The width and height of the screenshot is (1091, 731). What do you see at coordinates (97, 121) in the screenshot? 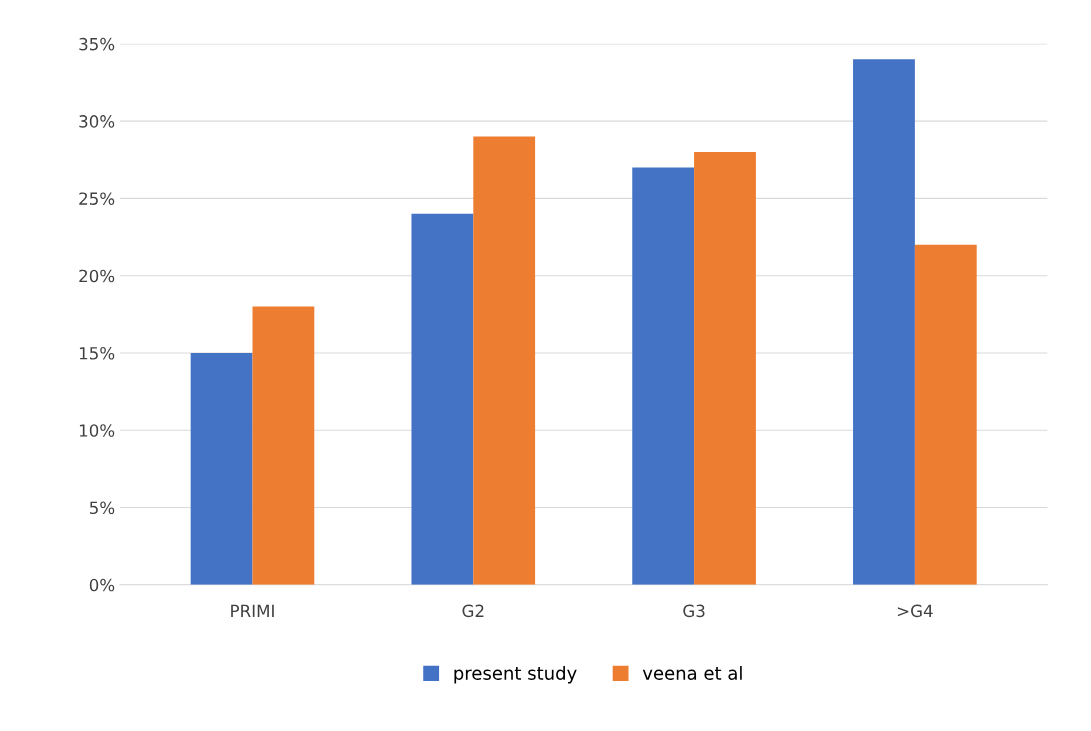
I see `y-tick-label: 30%` at bounding box center [97, 121].